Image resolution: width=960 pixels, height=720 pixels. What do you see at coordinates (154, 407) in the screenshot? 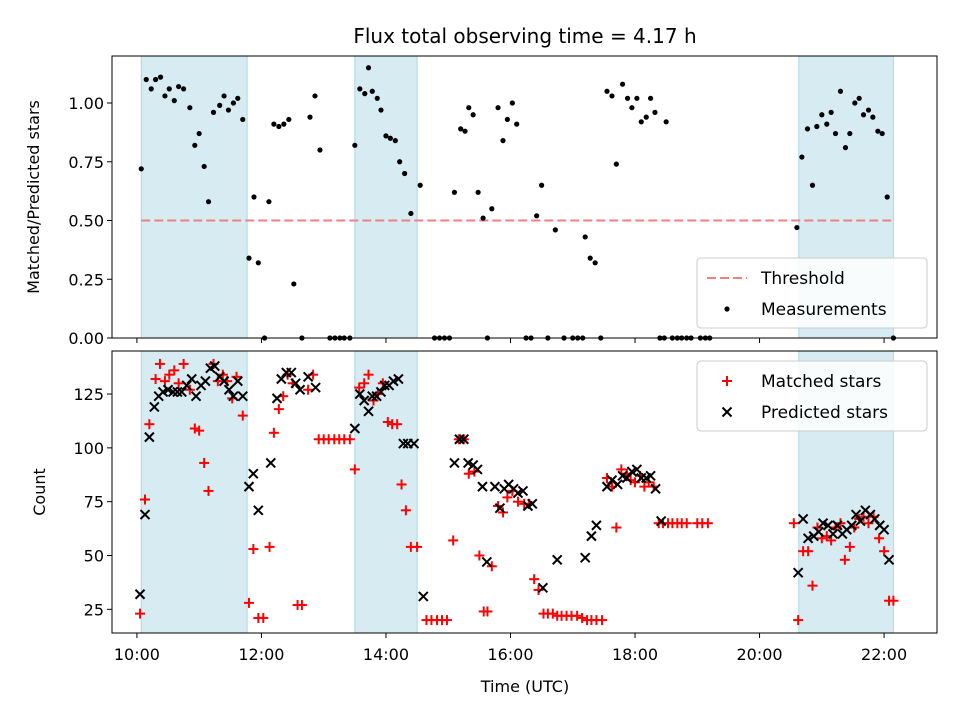
I see `predicted-stars-point-4-stroke` at bounding box center [154, 407].